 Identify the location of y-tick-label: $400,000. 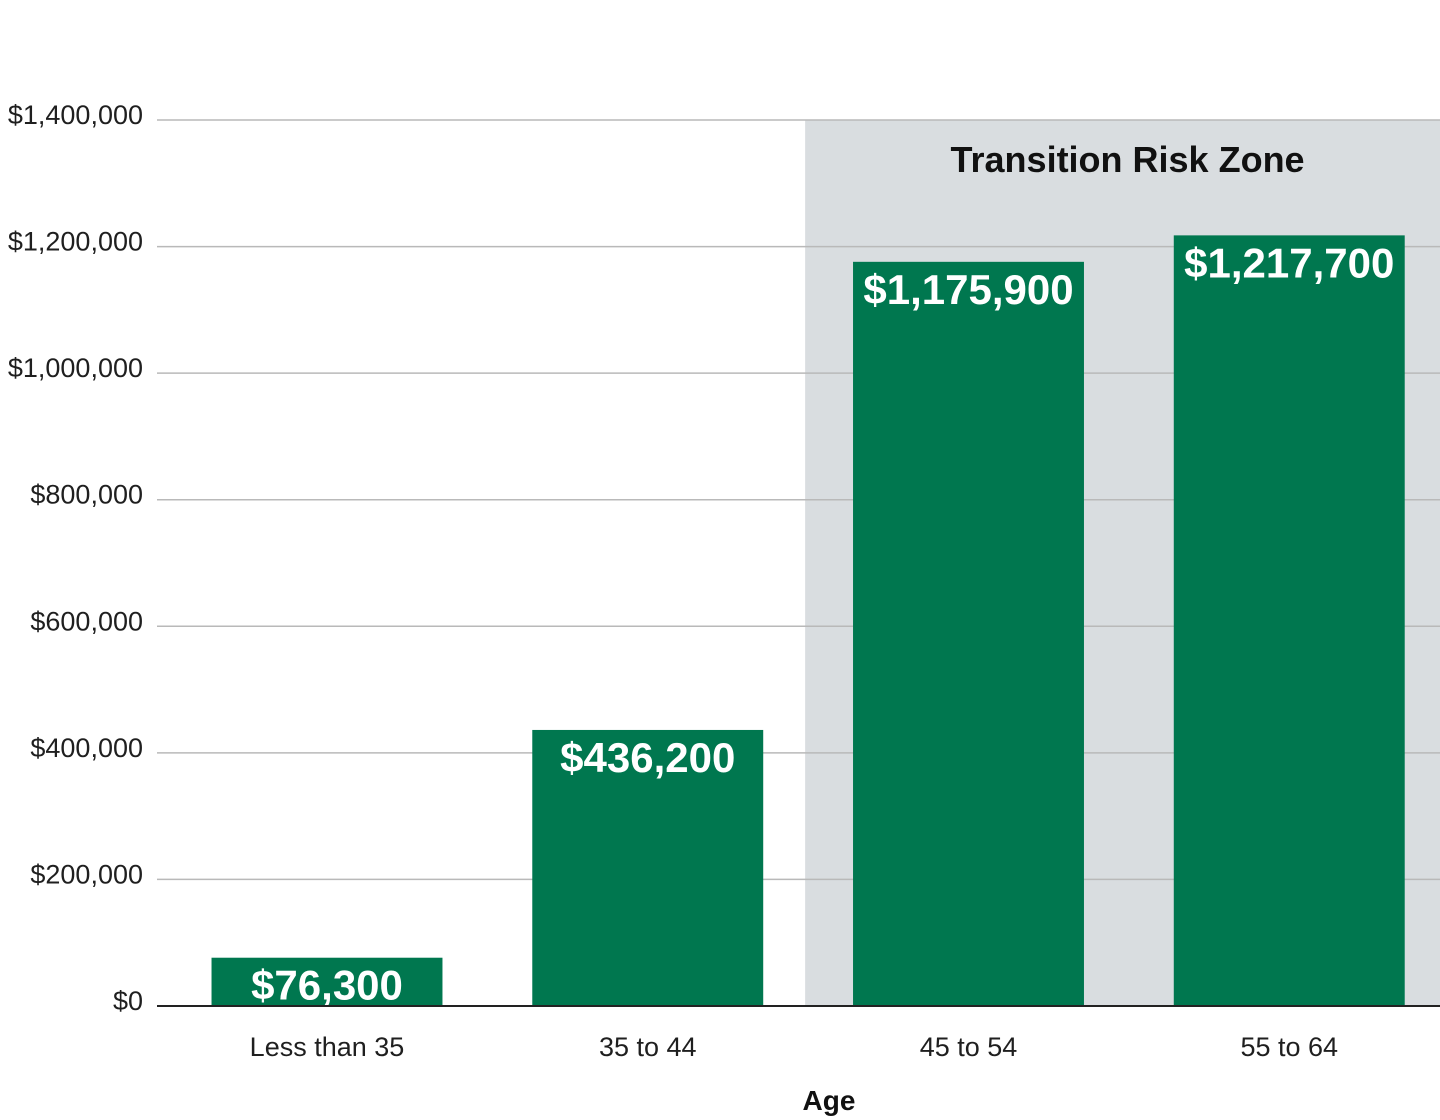
(86, 748).